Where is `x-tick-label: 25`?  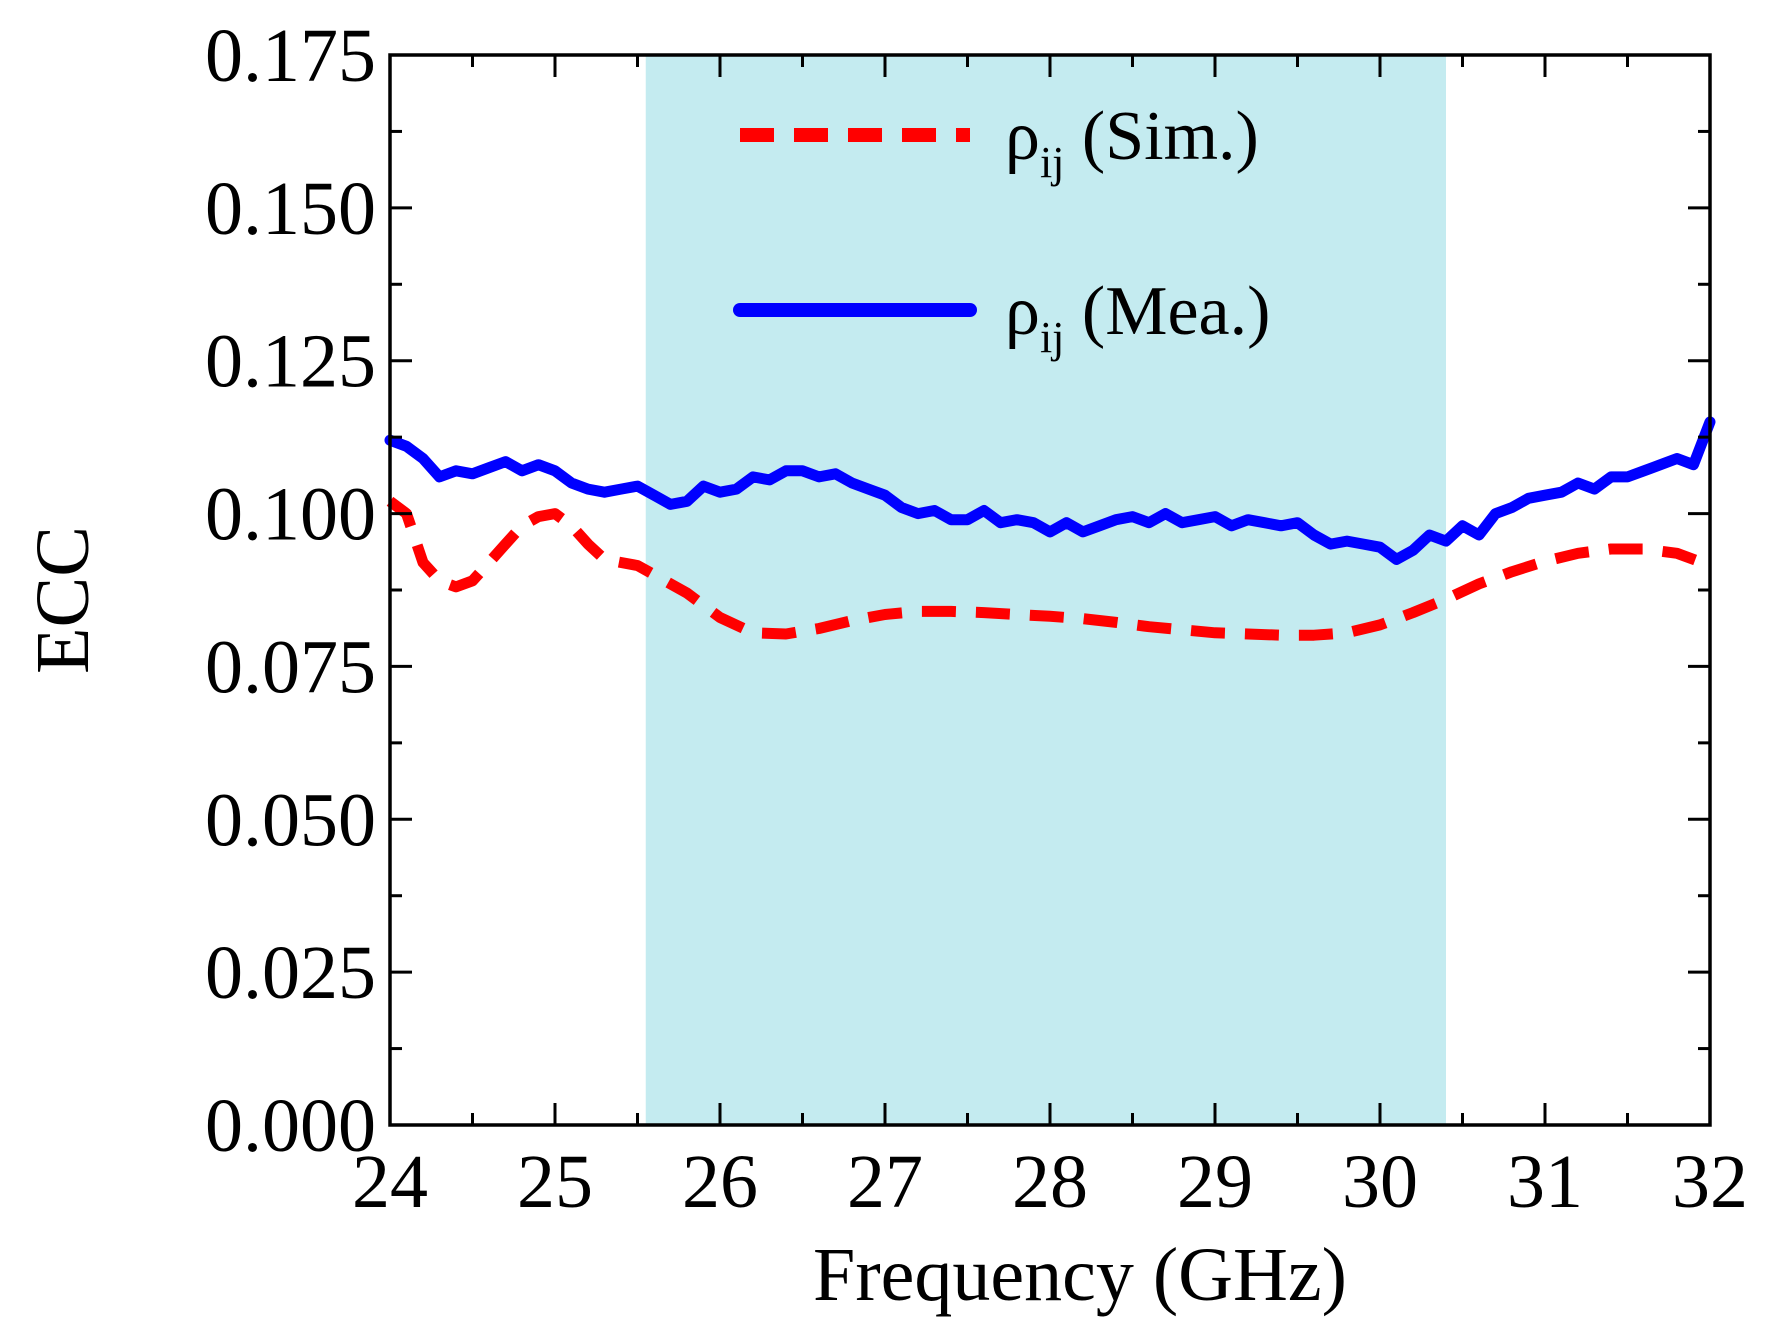 x-tick-label: 25 is located at coordinates (555, 1182).